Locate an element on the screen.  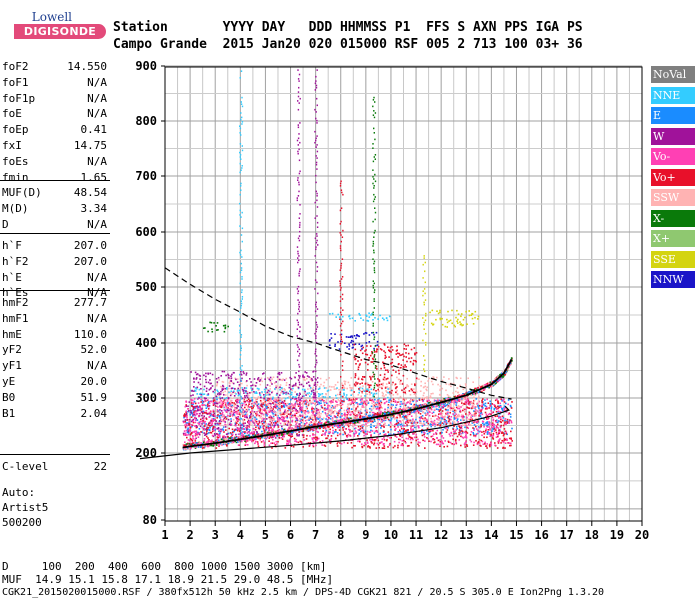
trace-point is located at coordinates (206, 442).